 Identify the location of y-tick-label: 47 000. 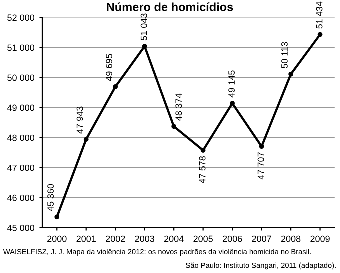
(21, 168).